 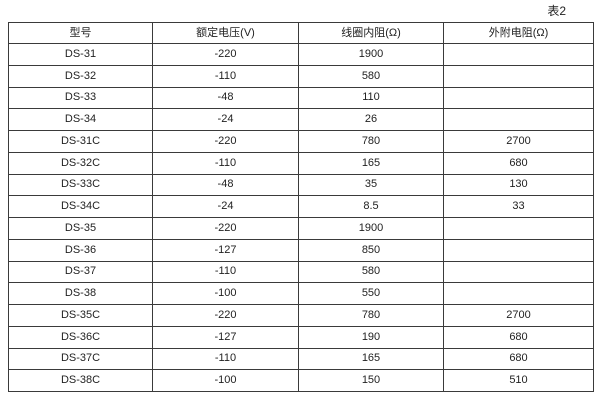 I want to click on table-header-row: 型号 额定电压(V) 线圈内阻(Ω) 外附电阻(Ω), so click(x=301, y=33).